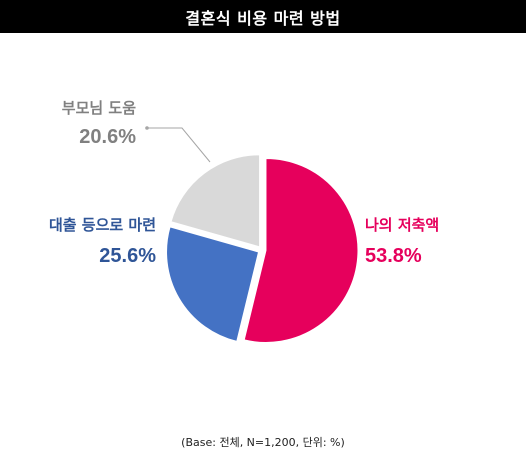  Describe the element at coordinates (102, 225) in the screenshot. I see `label-loan-name: 대출 등으로 마련` at that location.